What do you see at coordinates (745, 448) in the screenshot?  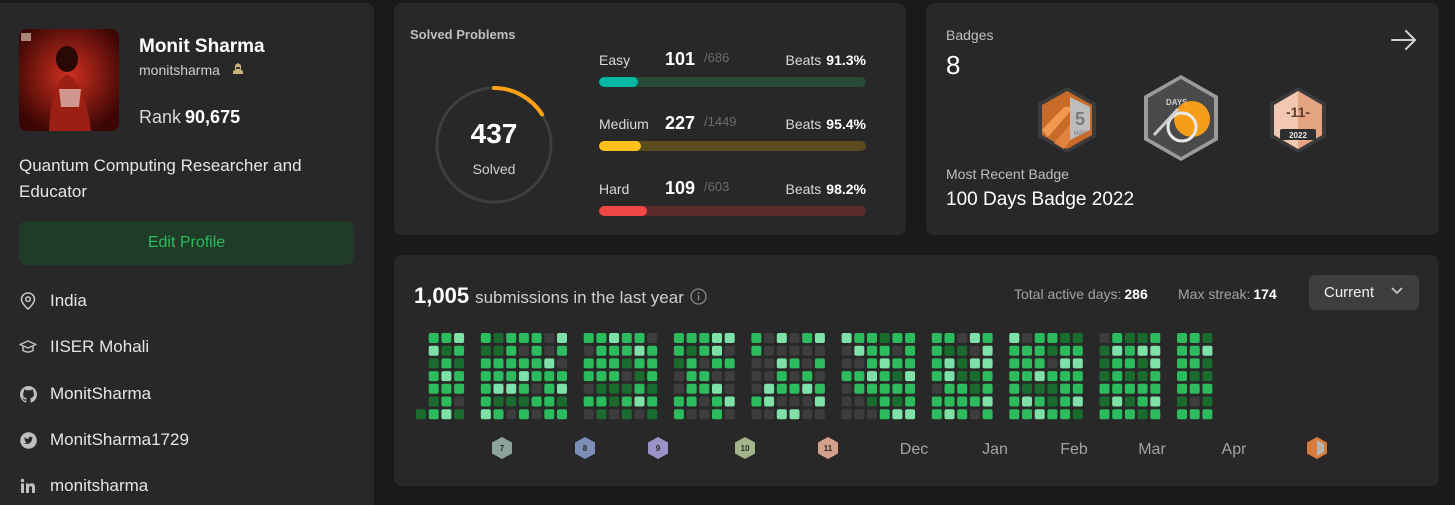 I see `month-badge-icon: 10` at bounding box center [745, 448].